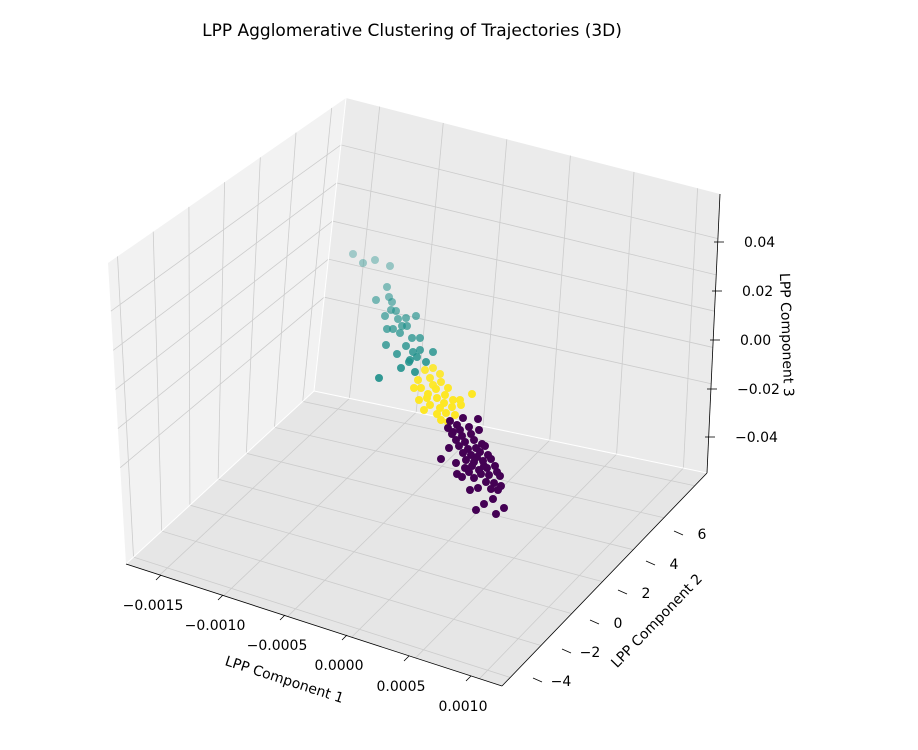 Image resolution: width=918 pixels, height=750 pixels. Describe the element at coordinates (646, 594) in the screenshot. I see `y-tick-label: 2` at that location.